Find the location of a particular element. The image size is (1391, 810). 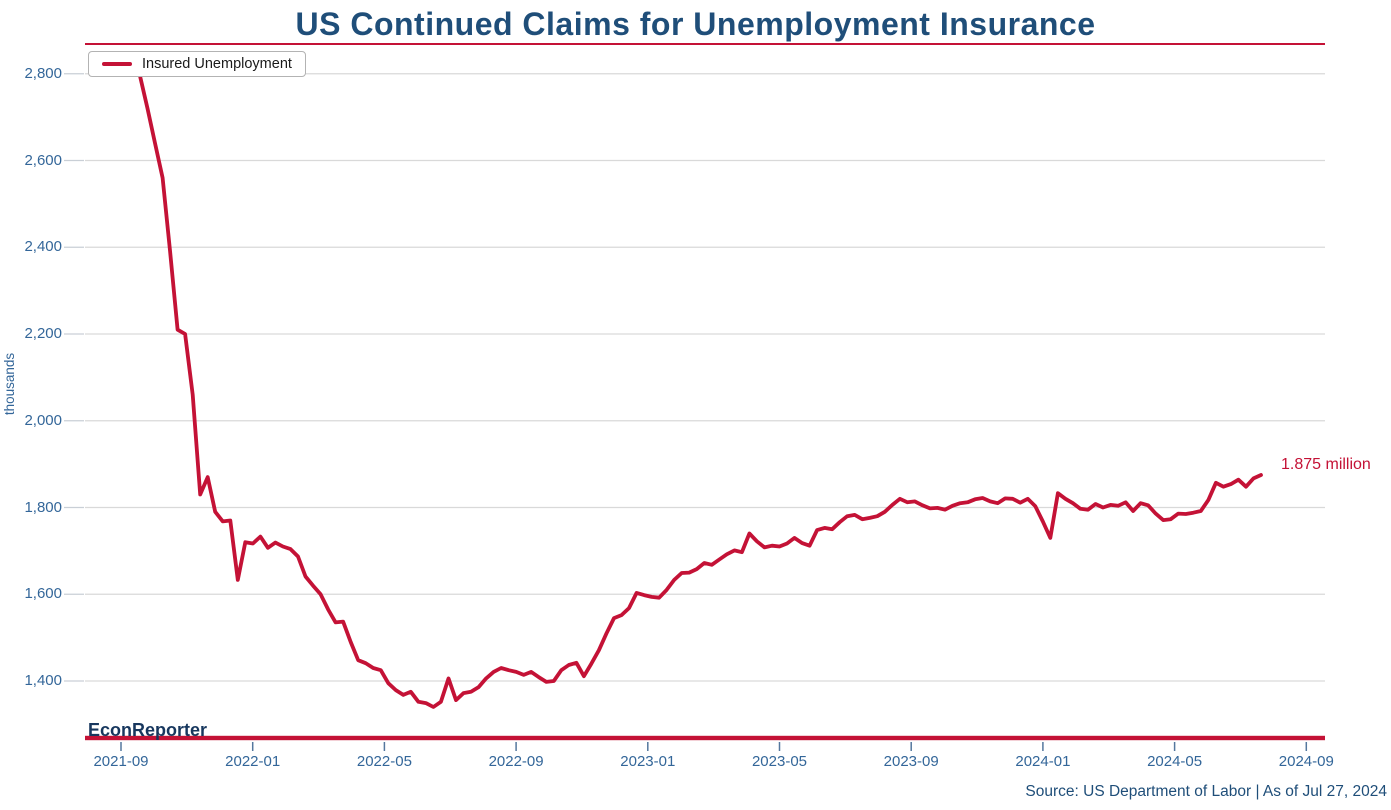

x-tick-label: 2022-05 is located at coordinates (384, 761).